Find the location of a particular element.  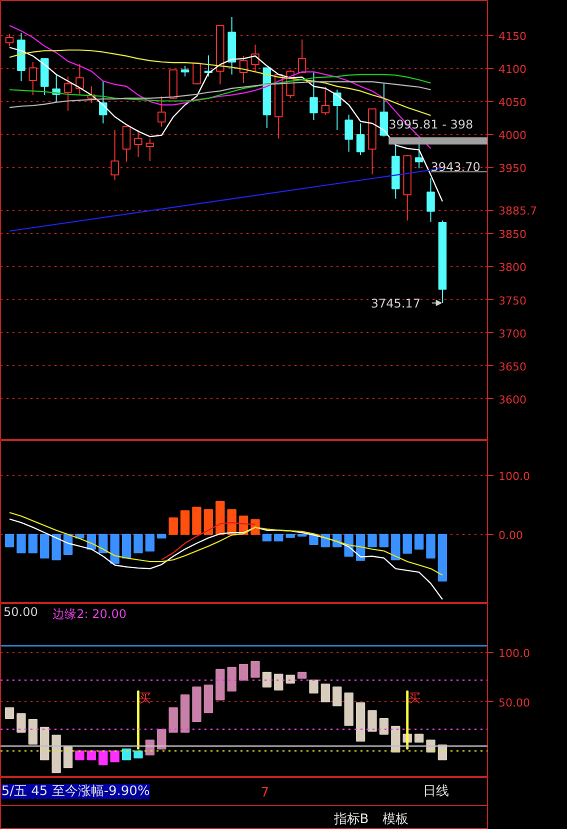

text: 7 is located at coordinates (265, 793).